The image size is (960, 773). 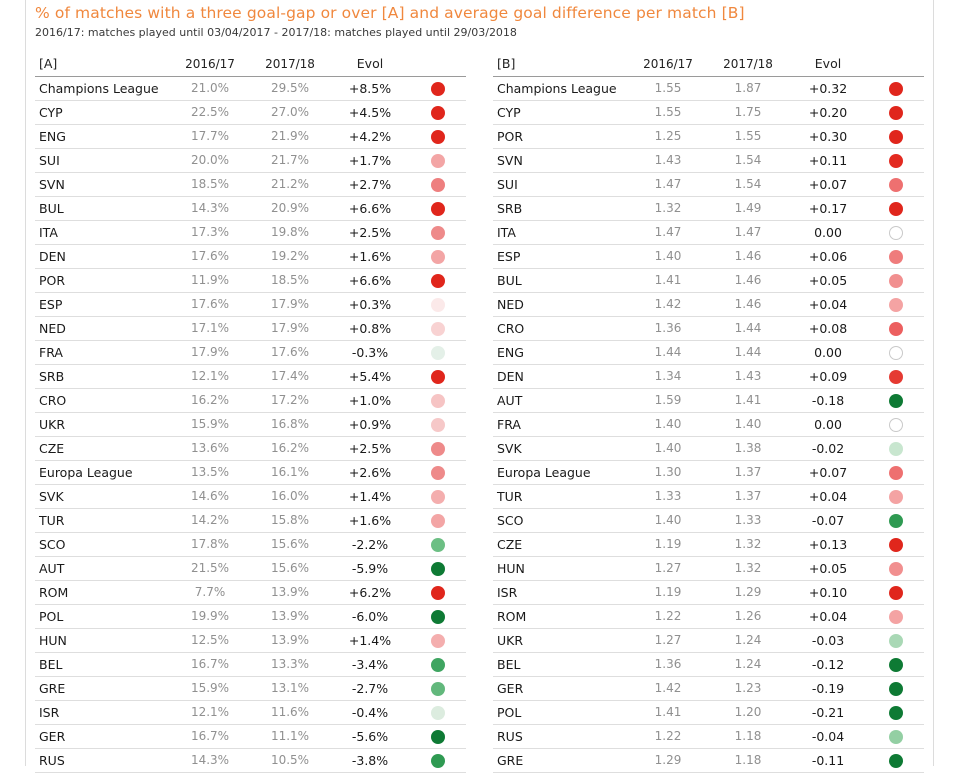 What do you see at coordinates (370, 544) in the screenshot?
I see `evol-value: -2.2%` at bounding box center [370, 544].